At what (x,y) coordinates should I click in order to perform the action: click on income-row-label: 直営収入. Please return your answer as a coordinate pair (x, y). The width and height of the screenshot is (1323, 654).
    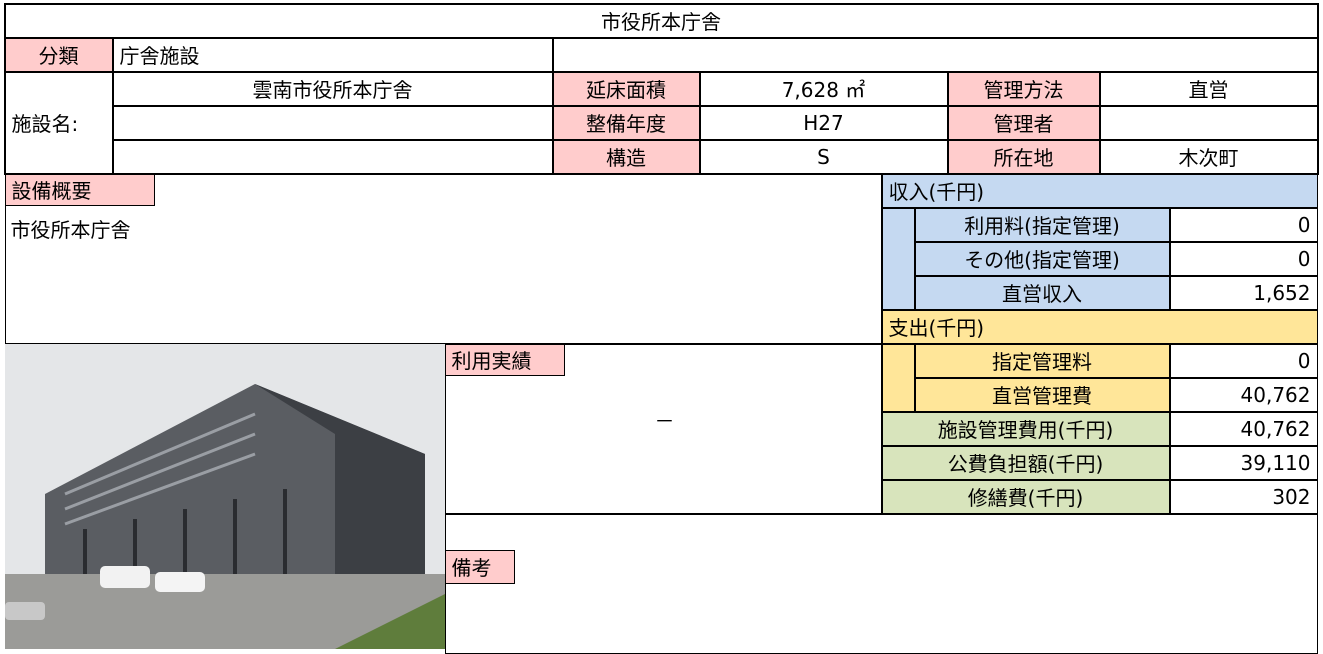
    Looking at the image, I should click on (1042, 292).